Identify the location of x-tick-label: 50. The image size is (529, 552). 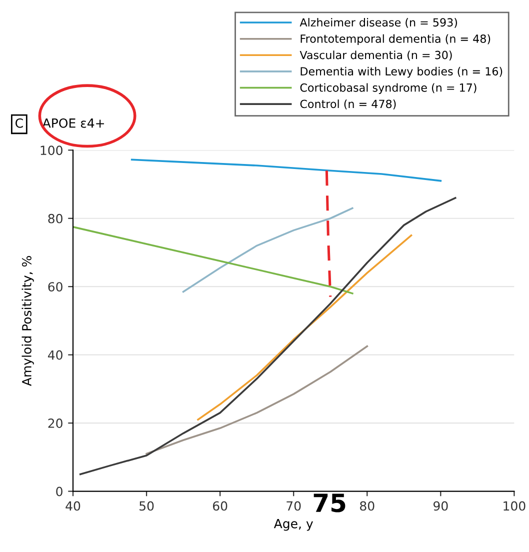
(147, 506).